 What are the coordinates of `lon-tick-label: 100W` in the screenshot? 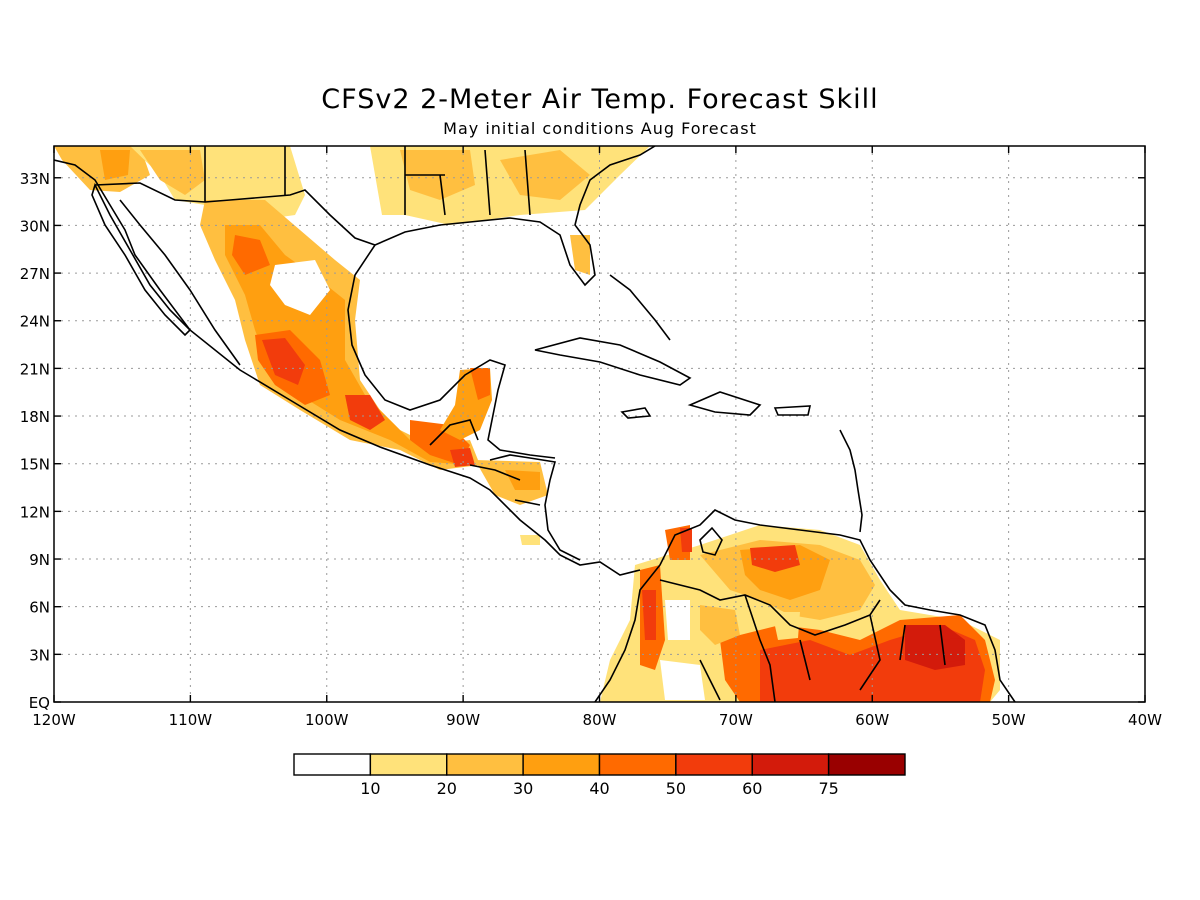 It's located at (327, 720).